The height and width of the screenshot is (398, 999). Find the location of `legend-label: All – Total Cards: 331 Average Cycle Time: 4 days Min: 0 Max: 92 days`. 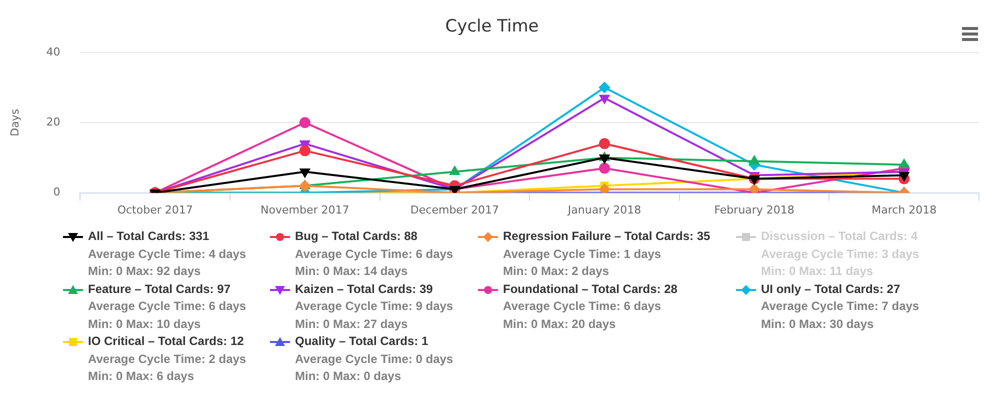

legend-label: All – Total Cards: 331 Average Cycle Time: 4 days Min: 0 Max: 92 days is located at coordinates (167, 254).